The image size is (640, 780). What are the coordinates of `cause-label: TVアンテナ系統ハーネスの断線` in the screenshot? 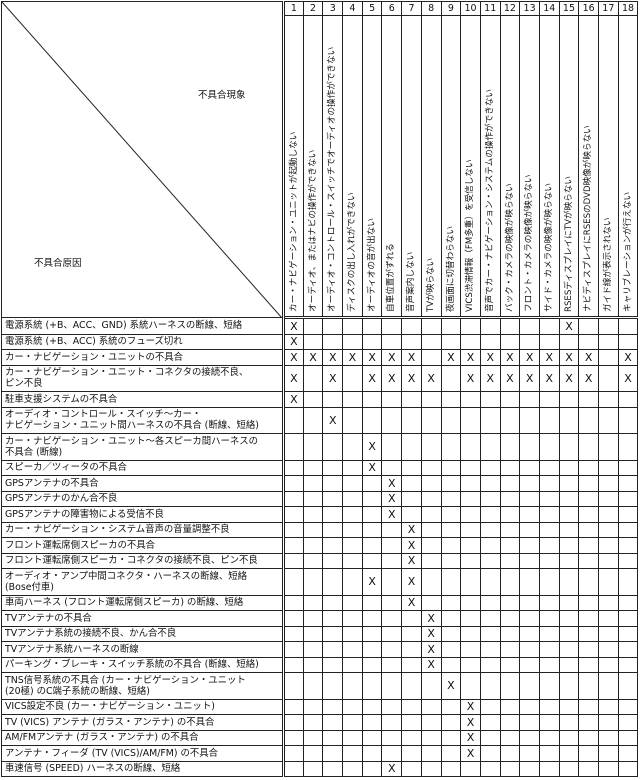 It's located at (143, 649).